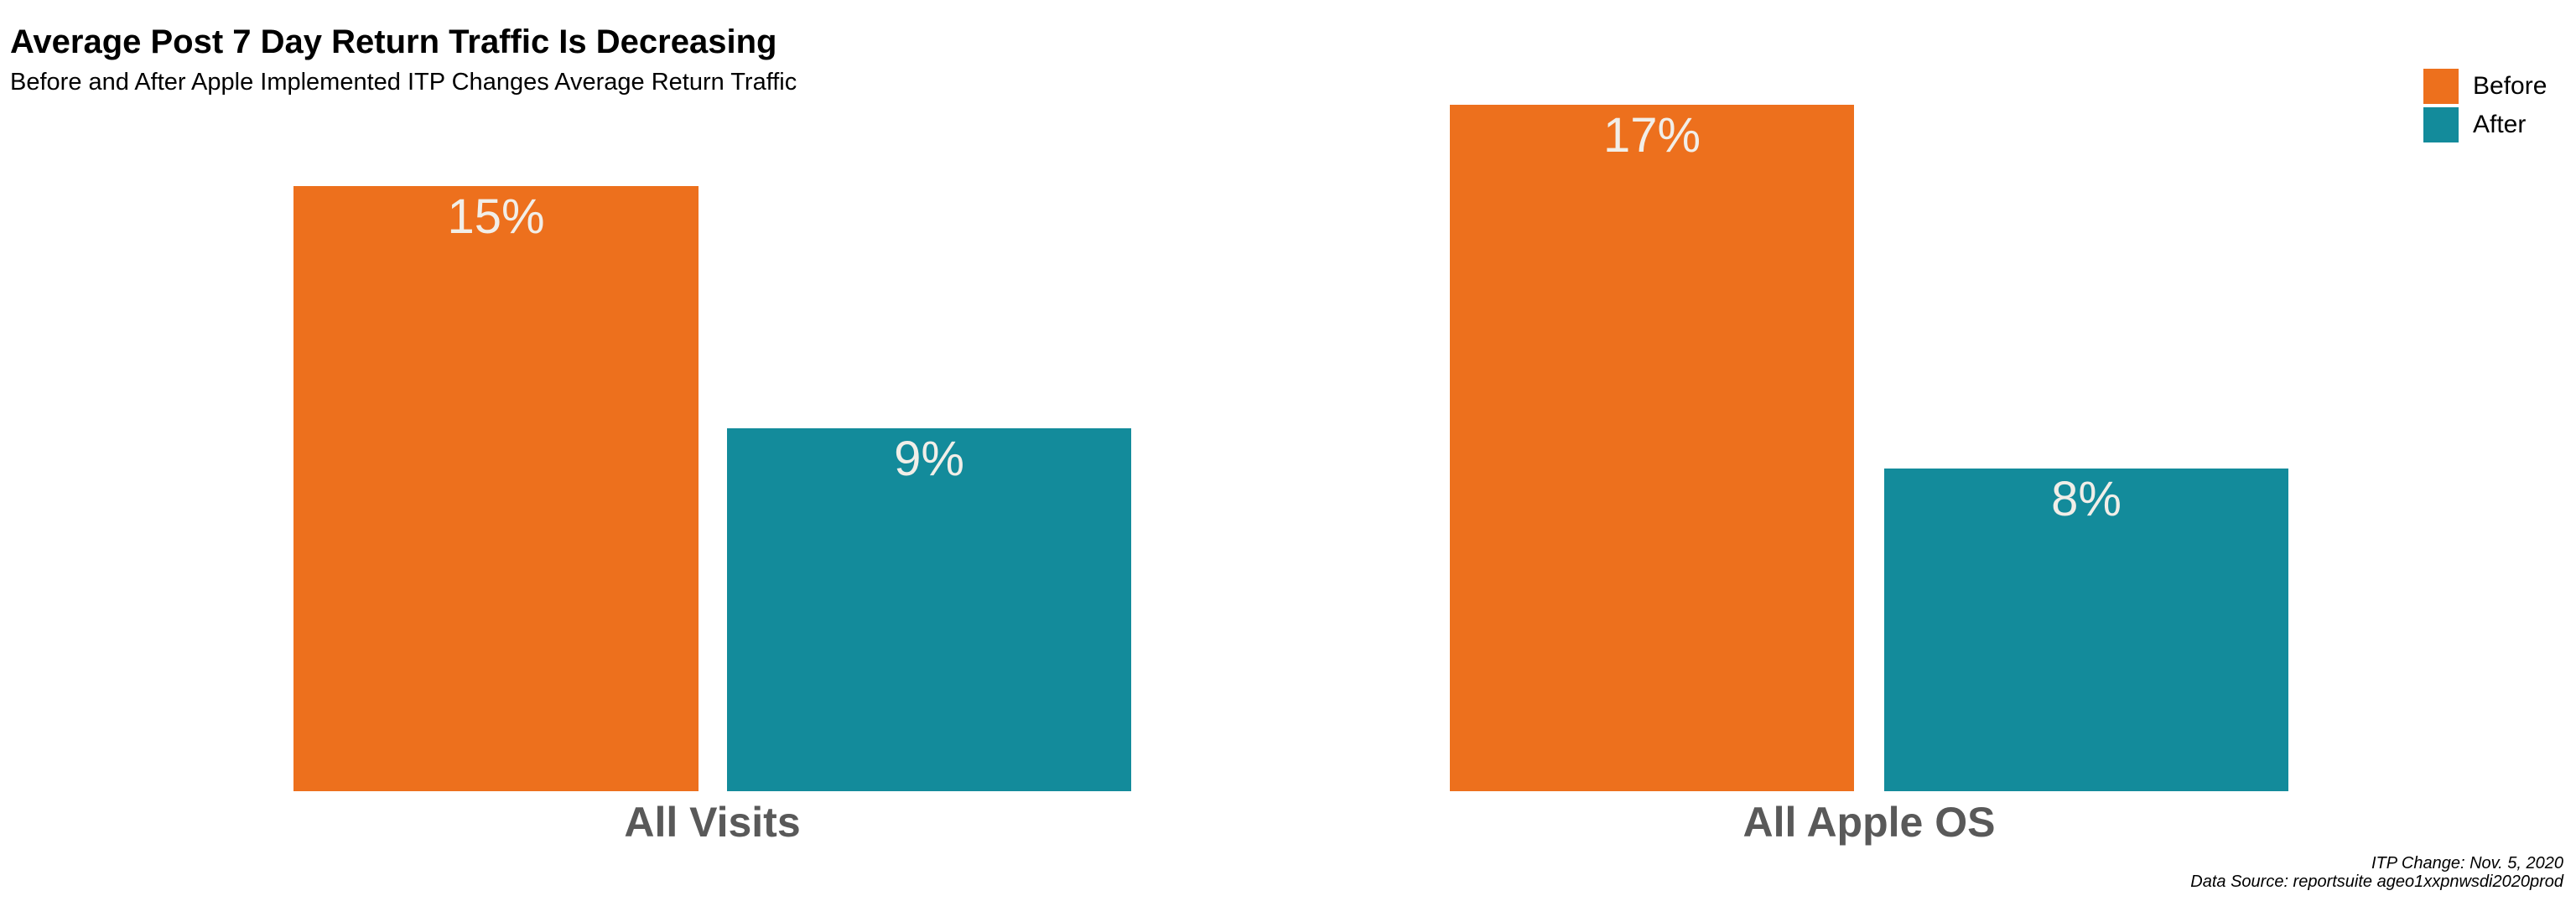  Describe the element at coordinates (929, 459) in the screenshot. I see `bar-value-label-all-visits-after: 9%` at that location.